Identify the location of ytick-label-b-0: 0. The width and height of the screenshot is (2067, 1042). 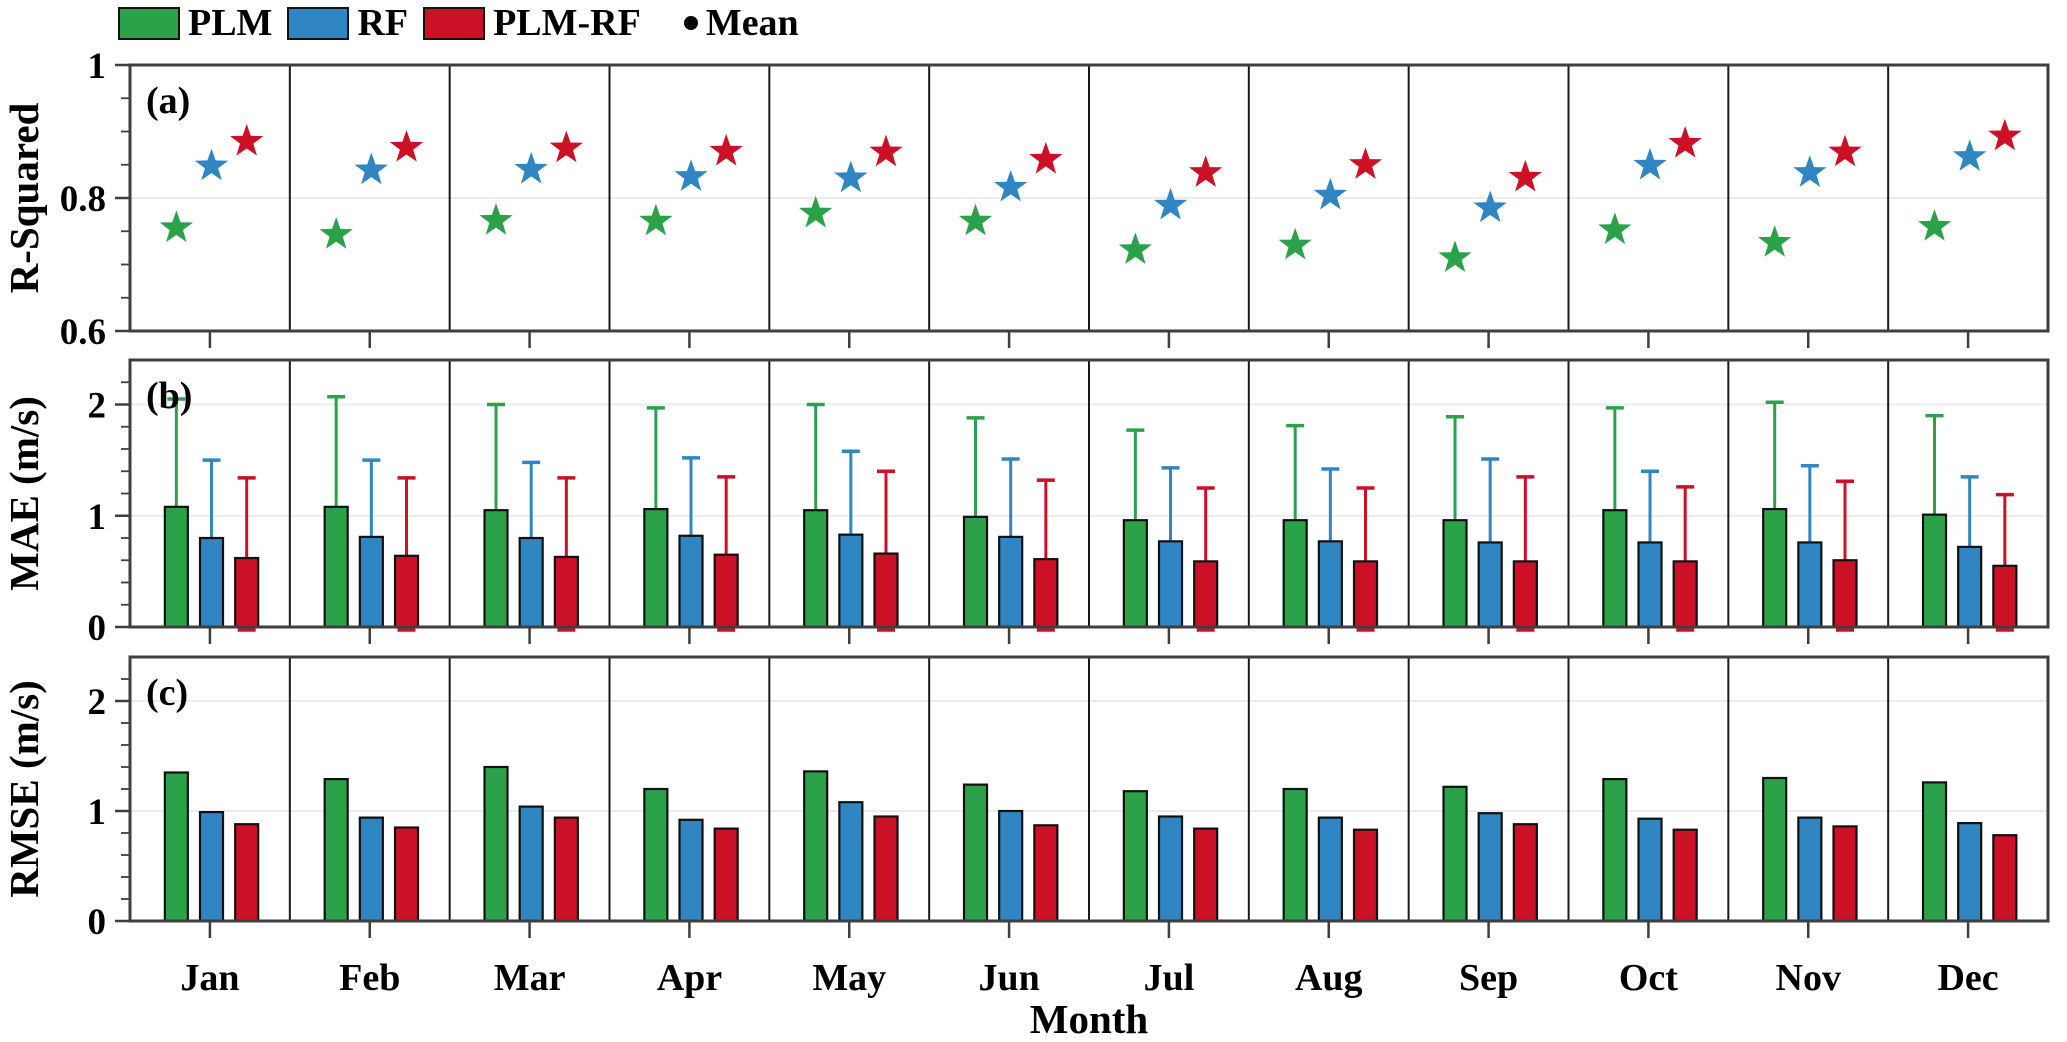
(97, 628).